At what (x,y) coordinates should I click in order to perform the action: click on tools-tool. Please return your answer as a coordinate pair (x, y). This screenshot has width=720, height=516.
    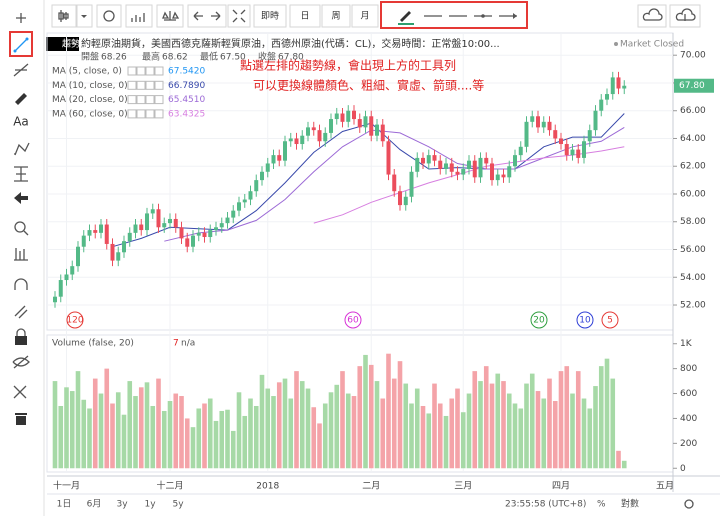
    Looking at the image, I should click on (20, 392).